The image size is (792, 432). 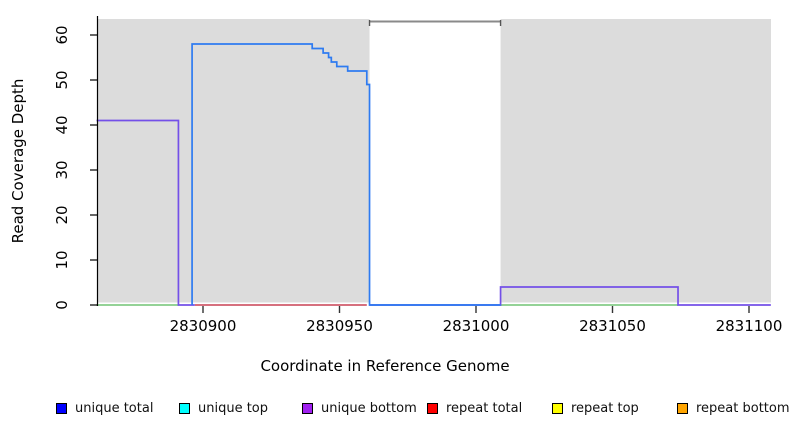 What do you see at coordinates (743, 408) in the screenshot?
I see `legend-label: repeat bottom` at bounding box center [743, 408].